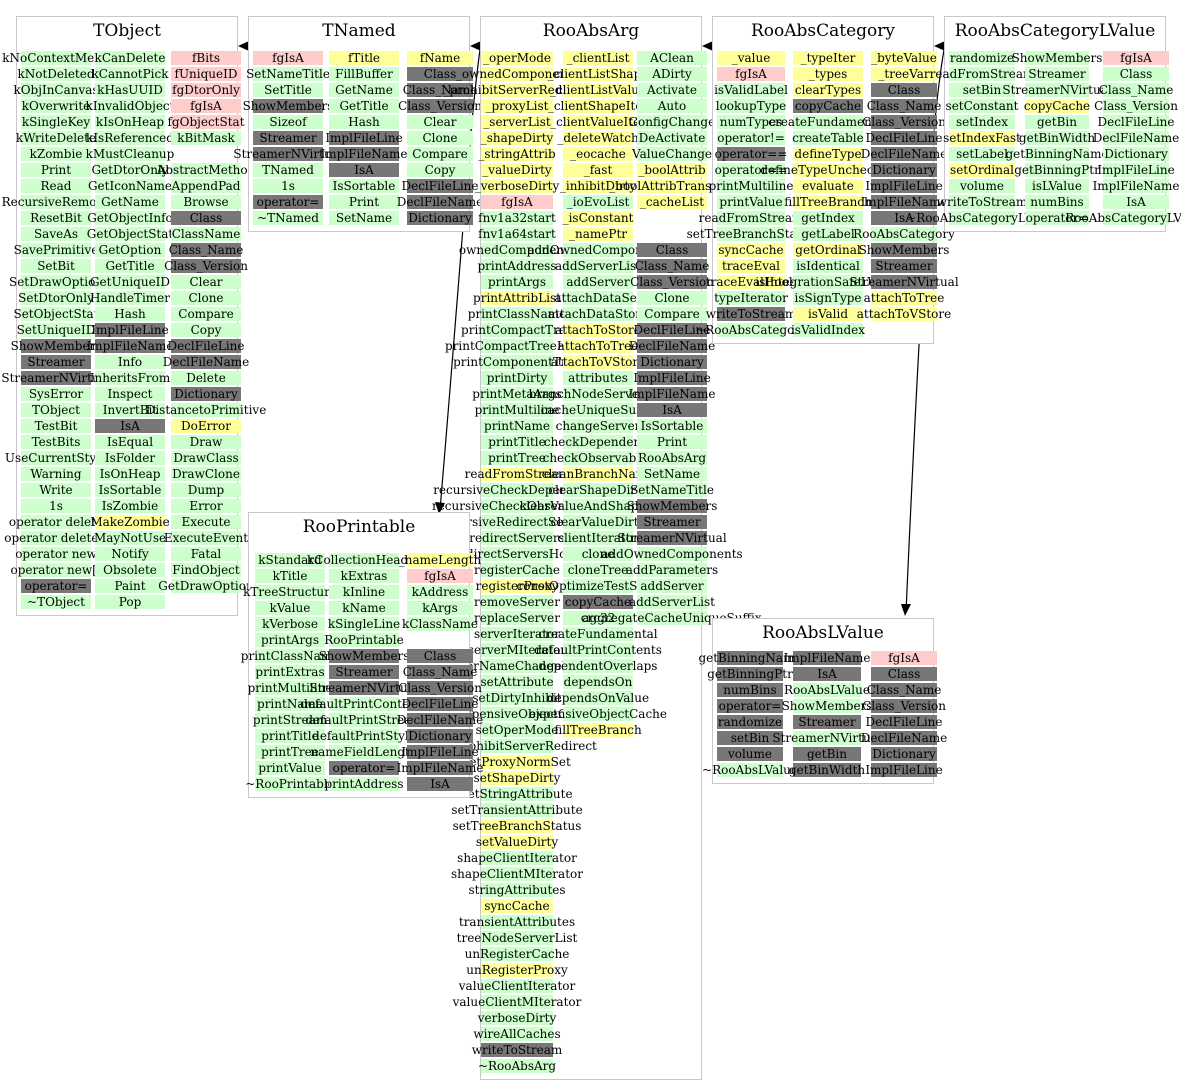 This screenshot has width=1181, height=1088. I want to click on member-label: kWriteDelete, so click(56, 138).